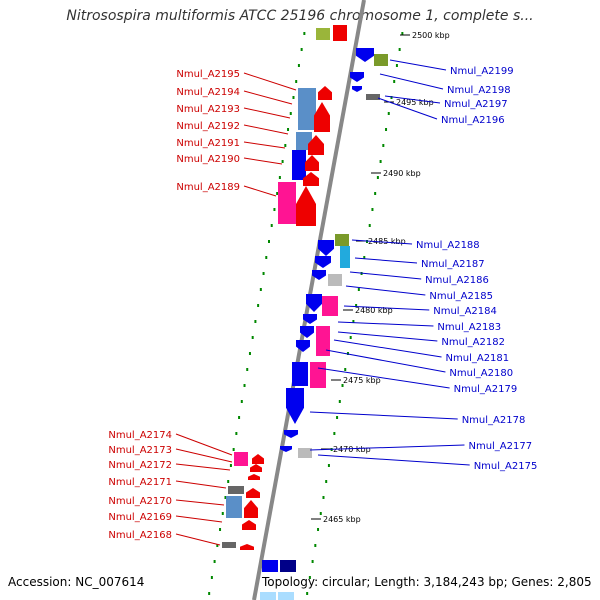 Image resolution: width=600 pixels, height=600 pixels. Describe the element at coordinates (208, 126) in the screenshot. I see `gene-label-Nmul_A2192: Nmul_A2192` at that location.